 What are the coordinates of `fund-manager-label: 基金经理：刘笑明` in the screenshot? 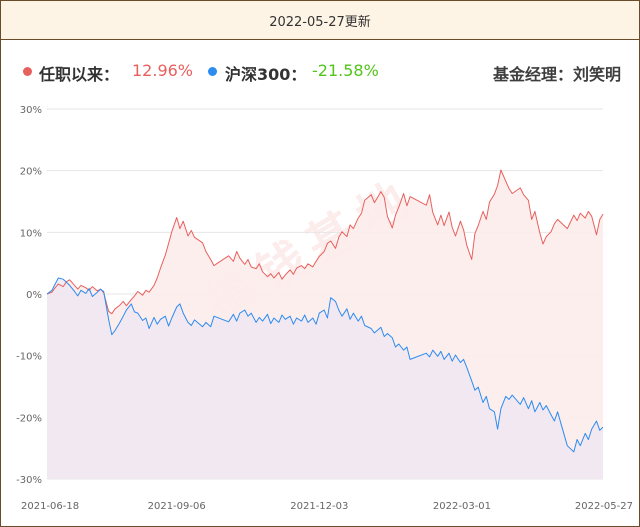 It's located at (556, 74).